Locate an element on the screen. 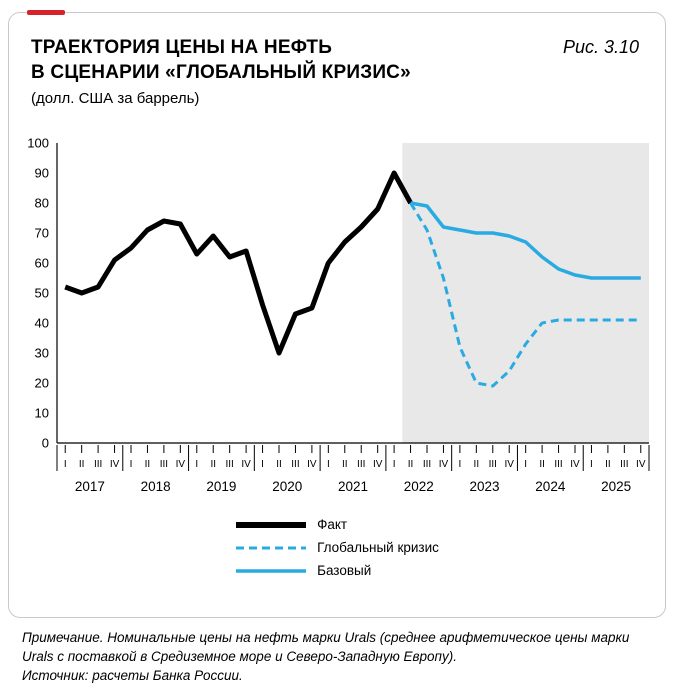 The height and width of the screenshot is (688, 674). y-axis-labels: 0 10 20 30 40 50 60 70 80 90 100 is located at coordinates (38, 292).